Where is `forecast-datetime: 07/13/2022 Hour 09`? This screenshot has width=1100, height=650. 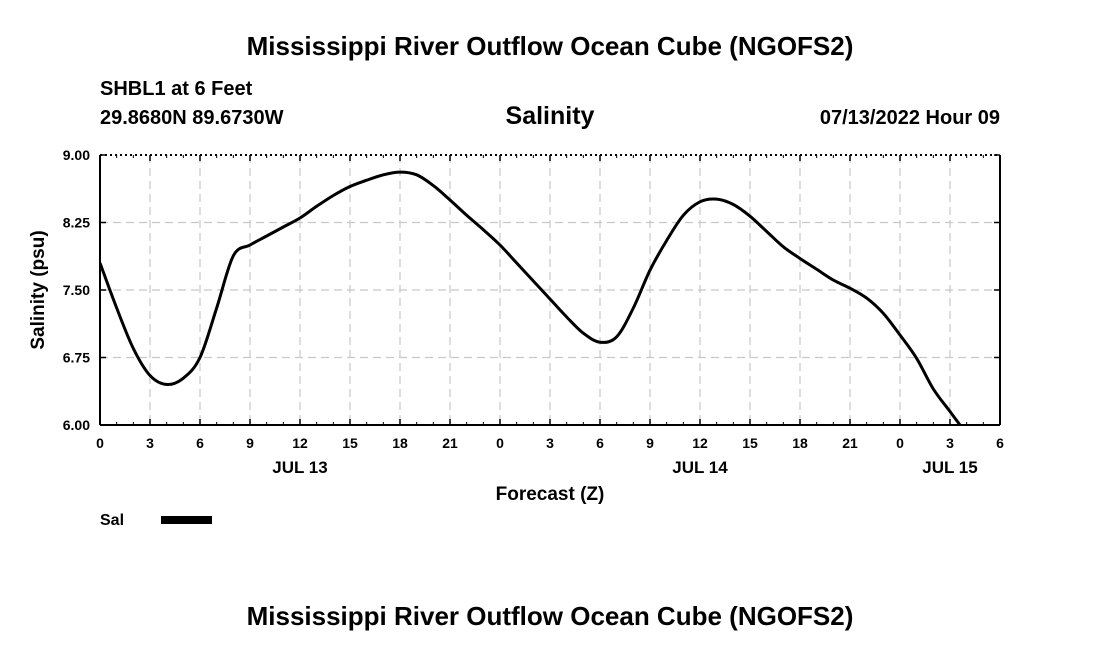 forecast-datetime: 07/13/2022 Hour 09 is located at coordinates (910, 118).